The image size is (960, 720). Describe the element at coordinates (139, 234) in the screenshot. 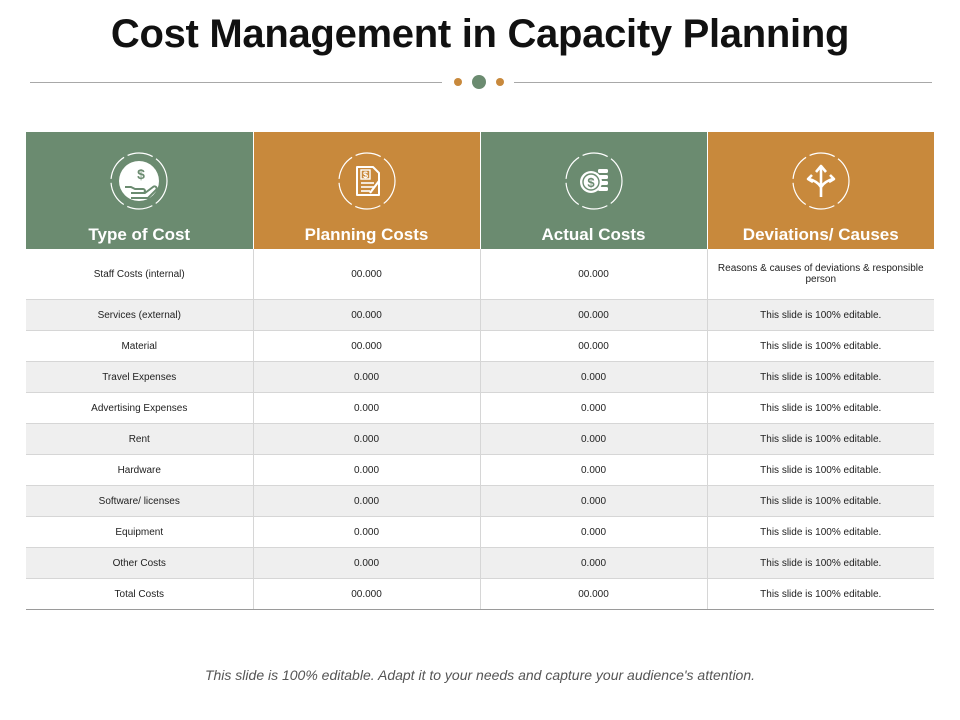

I see `header-label: Type of Cost` at that location.